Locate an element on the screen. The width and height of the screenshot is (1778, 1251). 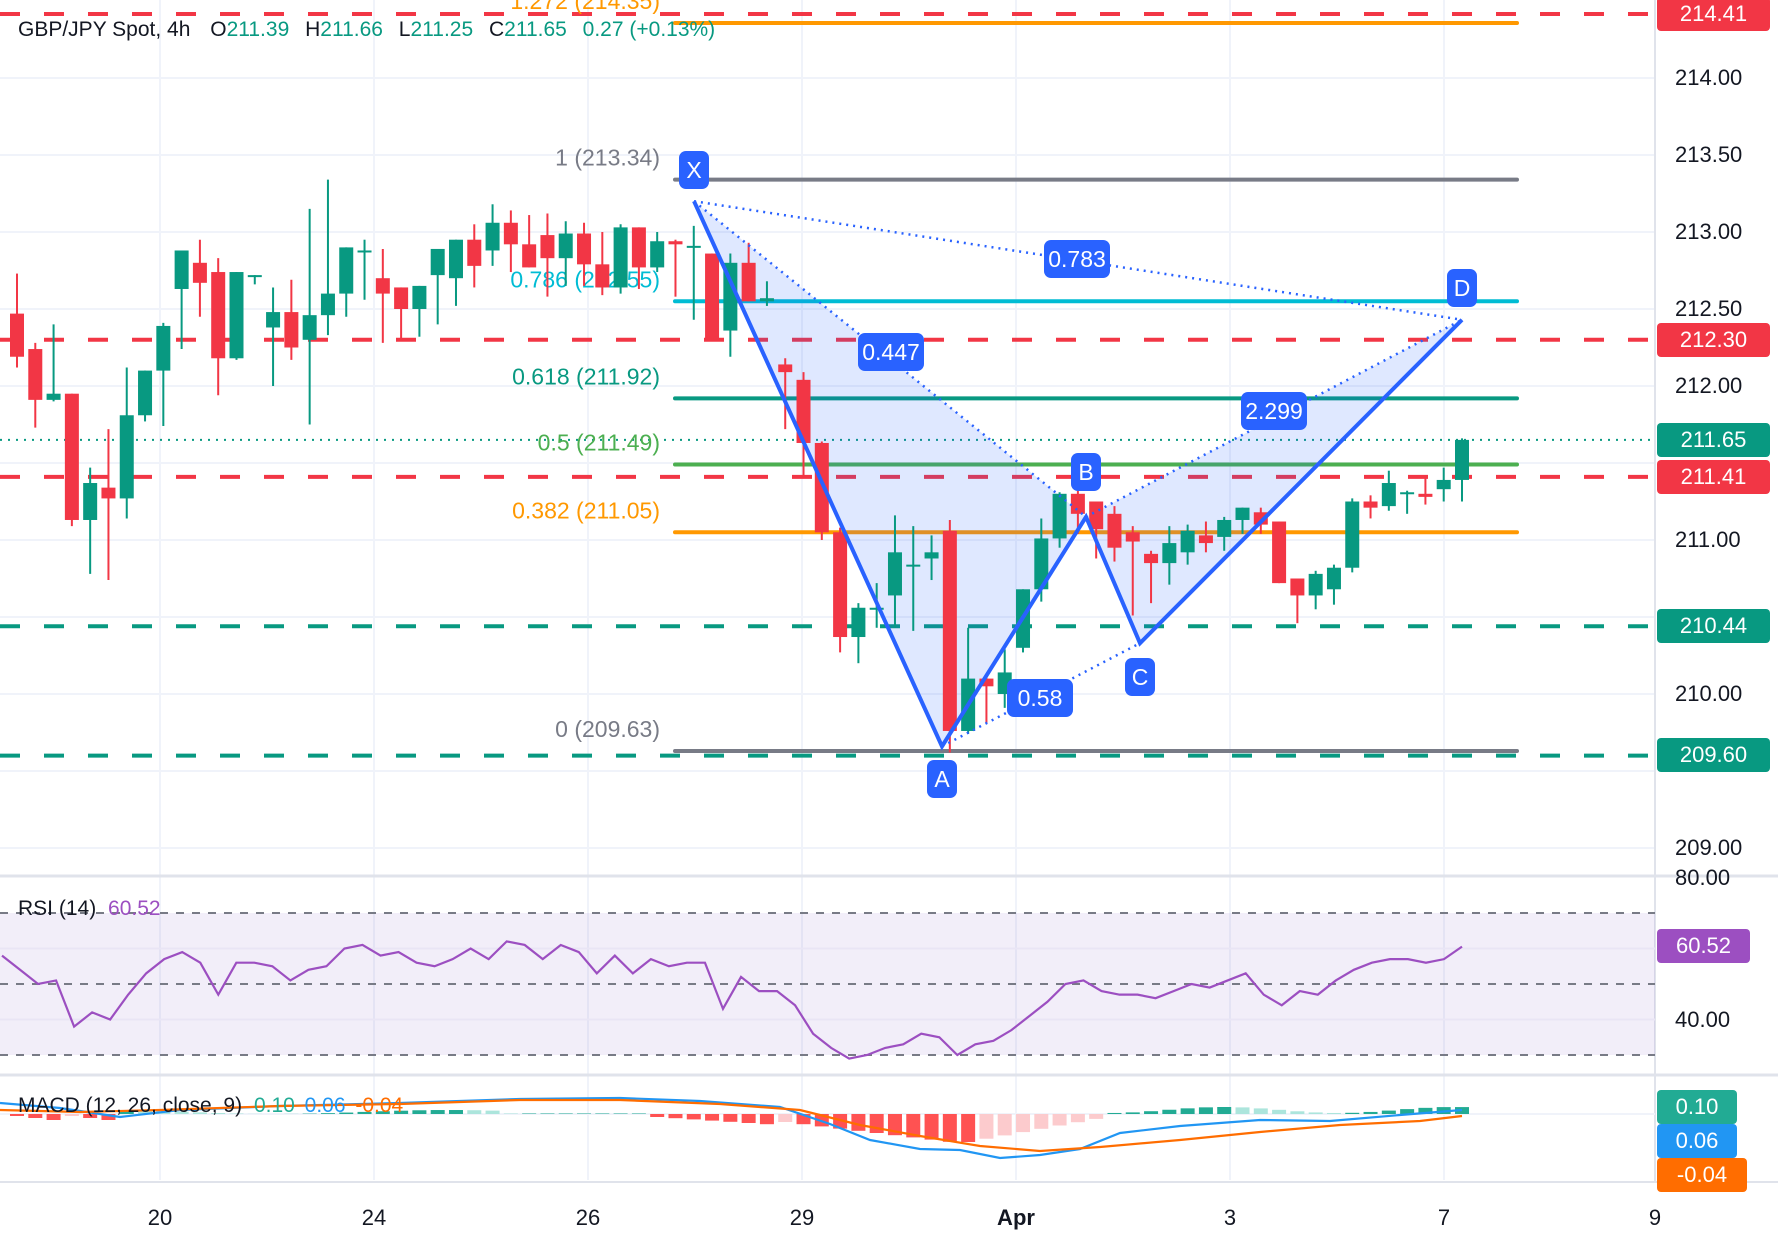
fib-level-label: 1 (213.34) is located at coordinates (607, 158).